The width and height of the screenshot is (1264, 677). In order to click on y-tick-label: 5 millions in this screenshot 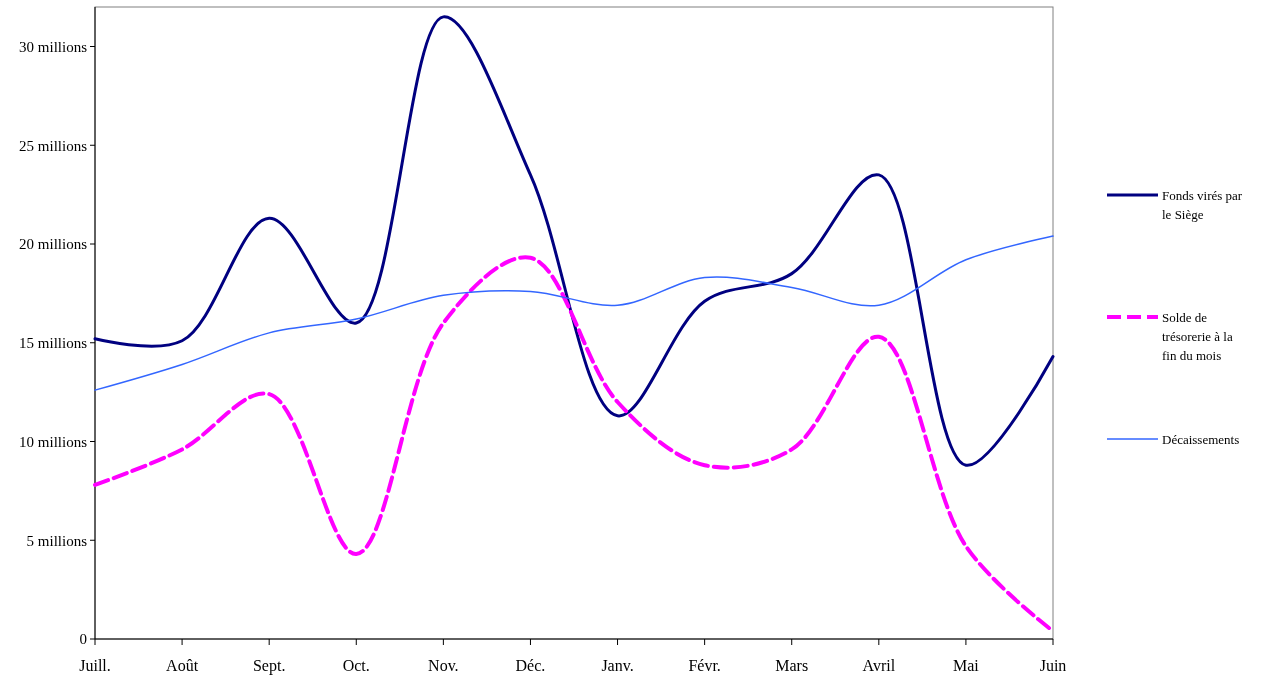, I will do `click(57, 540)`.